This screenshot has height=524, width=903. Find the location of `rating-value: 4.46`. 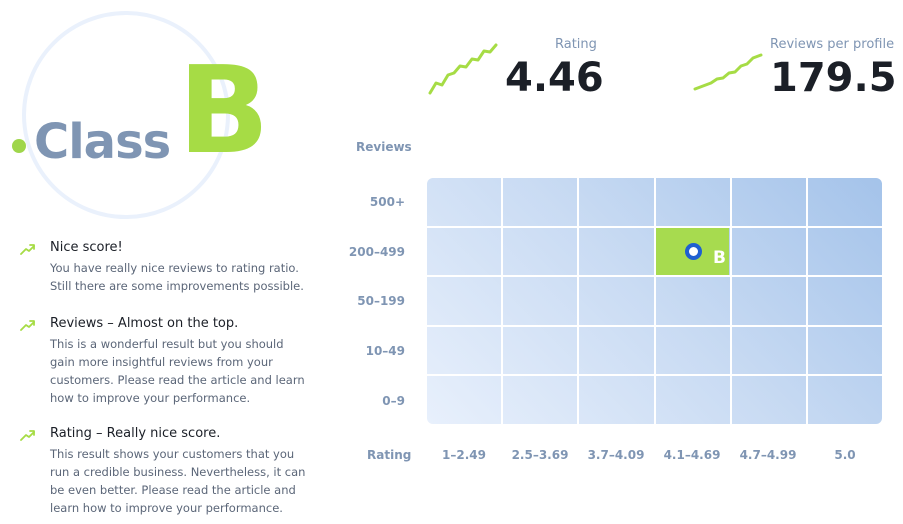

rating-value: 4.46 is located at coordinates (554, 78).